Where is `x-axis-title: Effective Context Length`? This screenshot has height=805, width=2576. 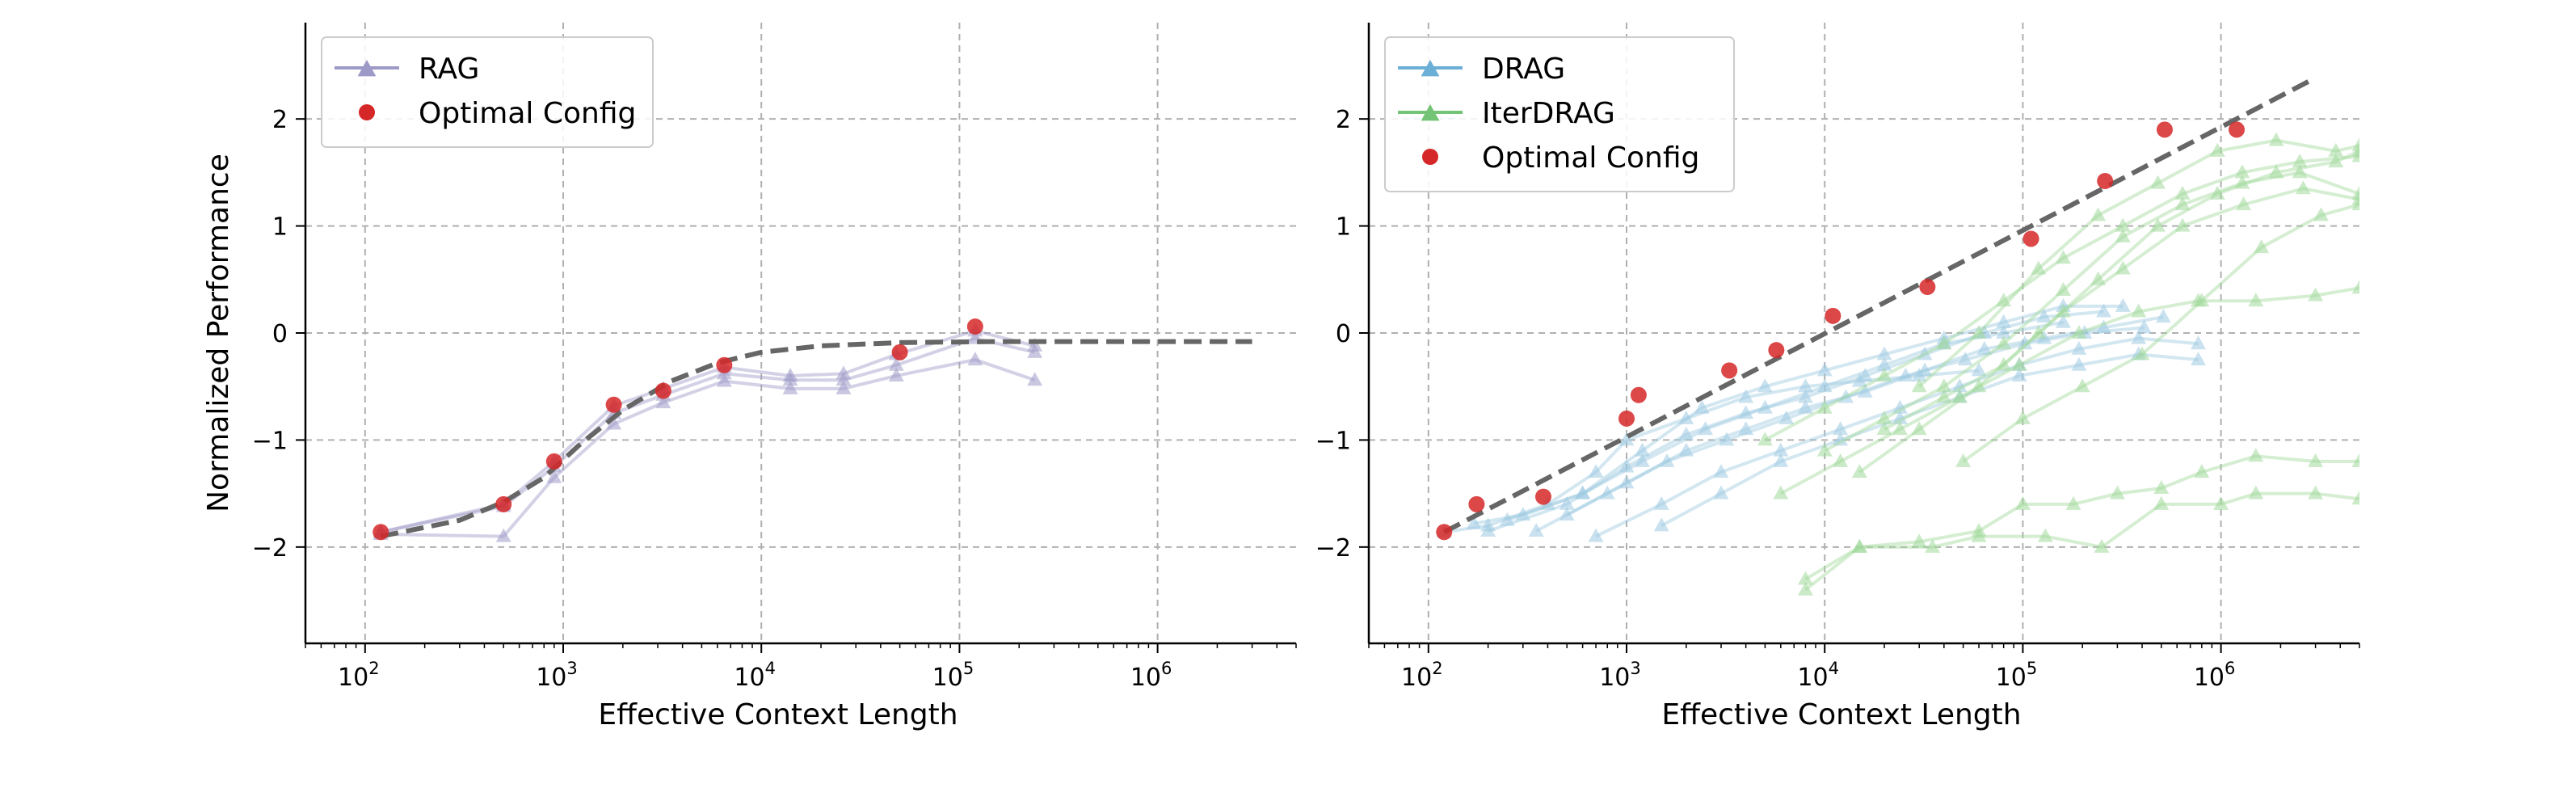
x-axis-title: Effective Context Length is located at coordinates (1841, 714).